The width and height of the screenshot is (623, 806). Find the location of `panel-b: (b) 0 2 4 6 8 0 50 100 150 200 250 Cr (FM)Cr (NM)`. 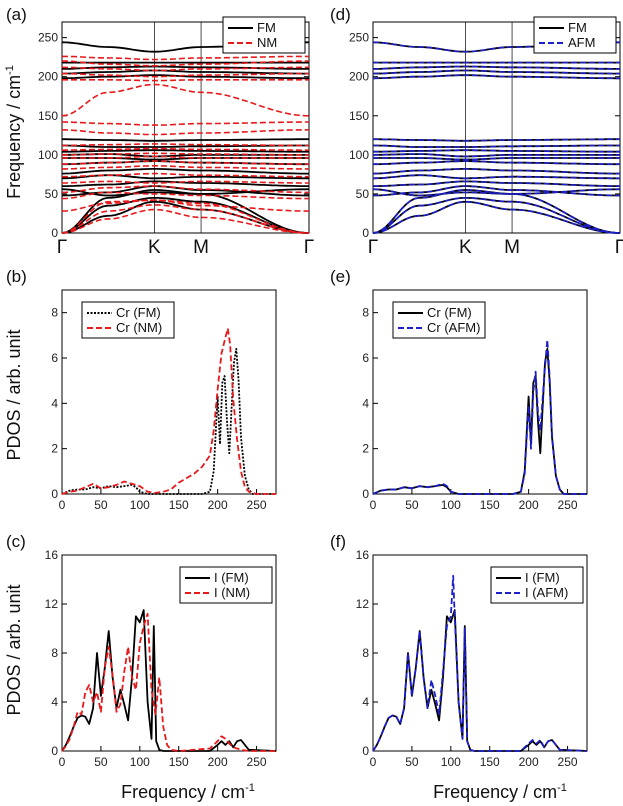

panel-b: (b) 0 2 4 6 8 0 50 100 150 200 250 Cr (FM)Cr (NM) is located at coordinates (141, 389).